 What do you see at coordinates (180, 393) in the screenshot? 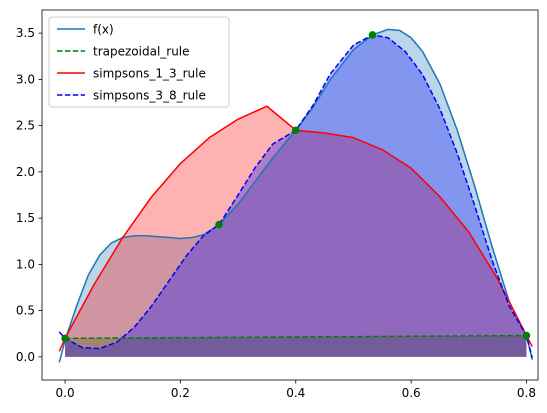
I see `x-tick-label: 0.2` at bounding box center [180, 393].